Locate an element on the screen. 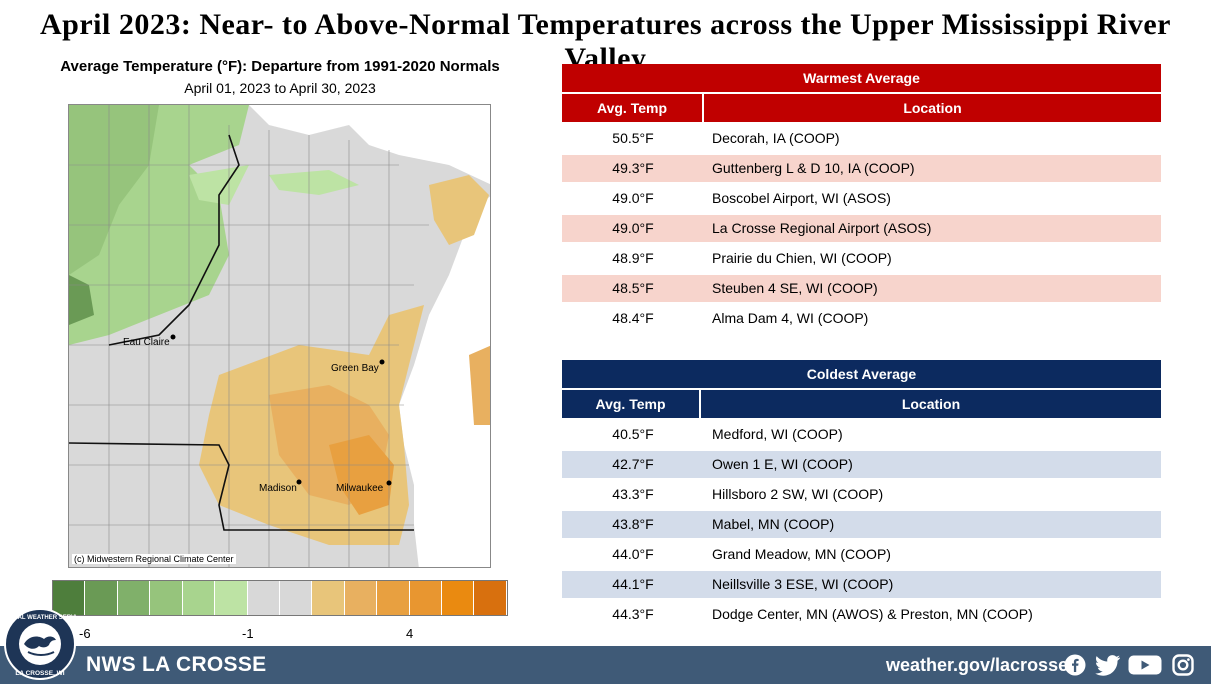 Image resolution: width=1211 pixels, height=684 pixels. coldest-row-temp: 42.7°F is located at coordinates (633, 464).